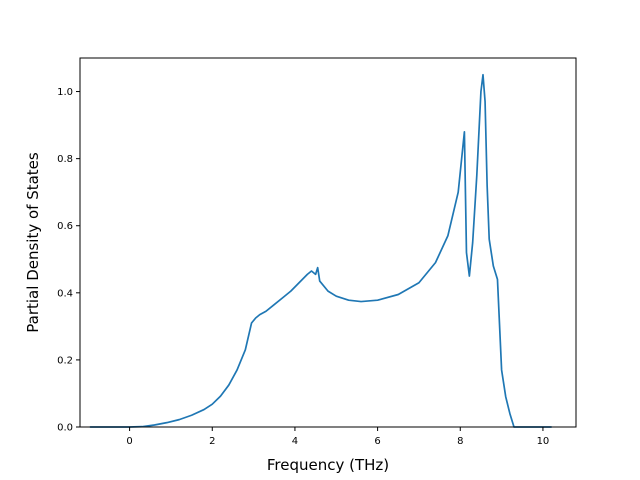 The width and height of the screenshot is (640, 480). What do you see at coordinates (295, 441) in the screenshot?
I see `x-tick-label: 4` at bounding box center [295, 441].